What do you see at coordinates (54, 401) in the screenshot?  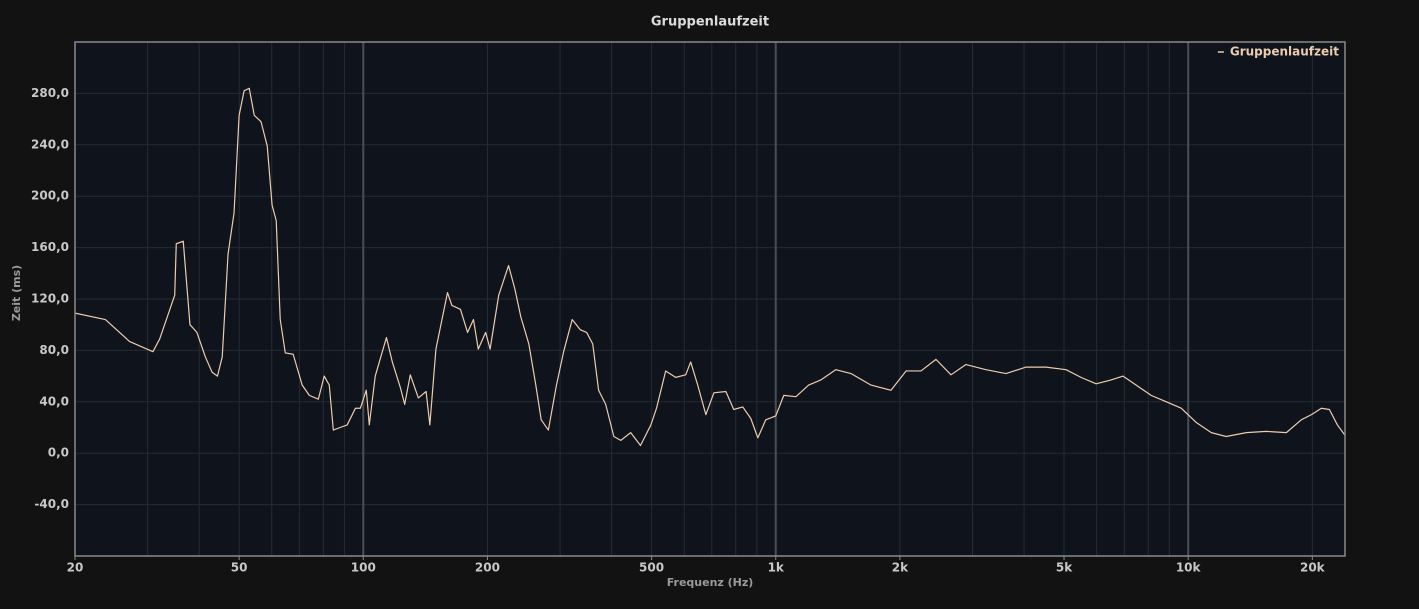 I see `y-tick-label: 40,0` at bounding box center [54, 401].